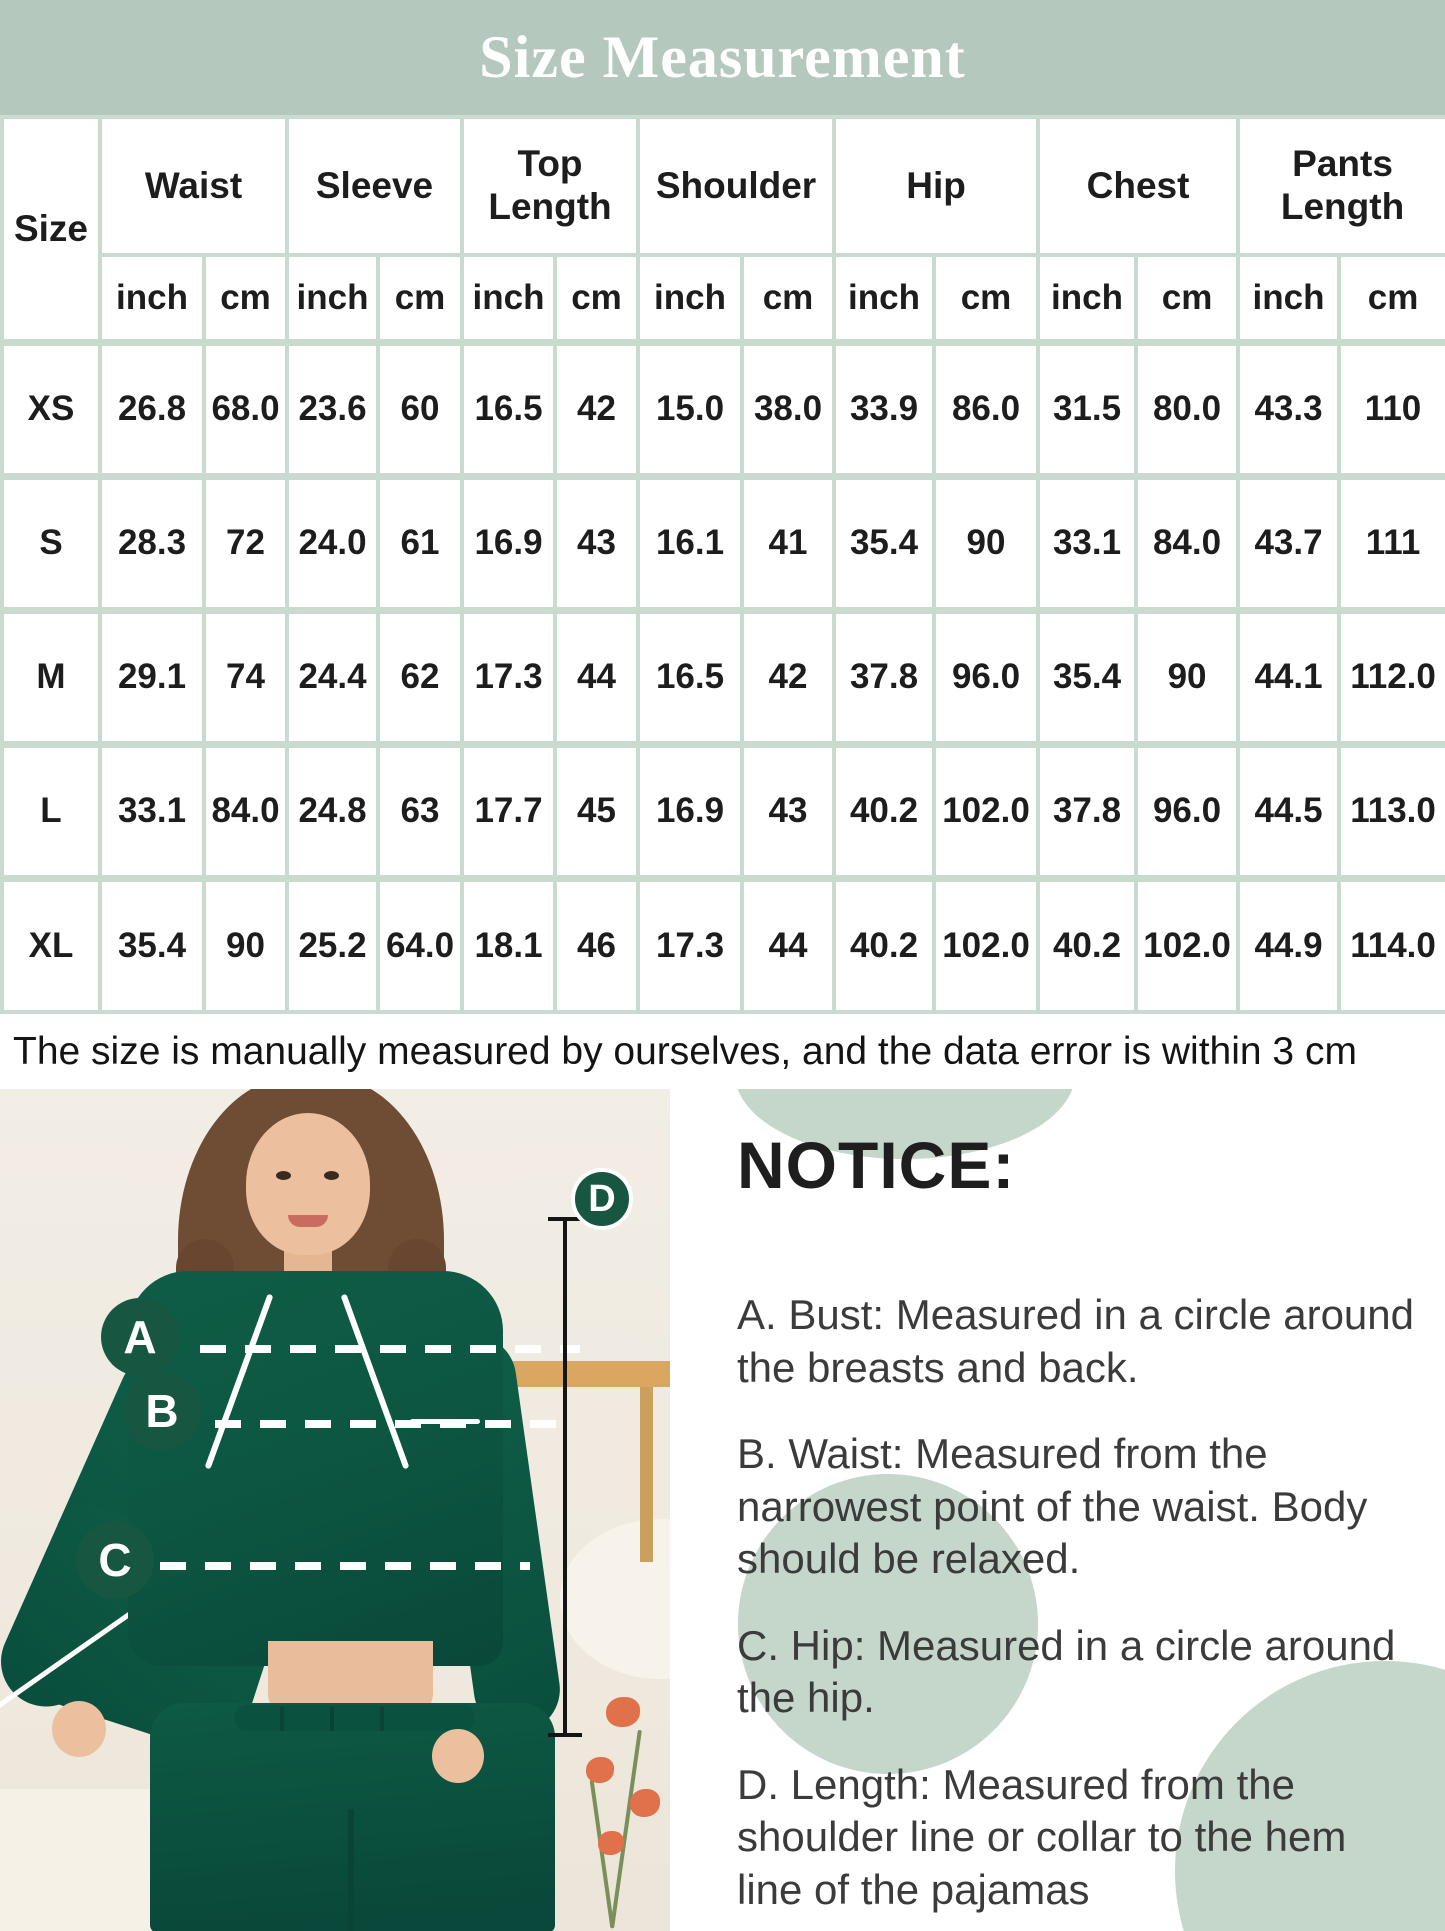 The height and width of the screenshot is (1931, 1445). What do you see at coordinates (420, 543) in the screenshot?
I see `measurement-value: 61` at bounding box center [420, 543].